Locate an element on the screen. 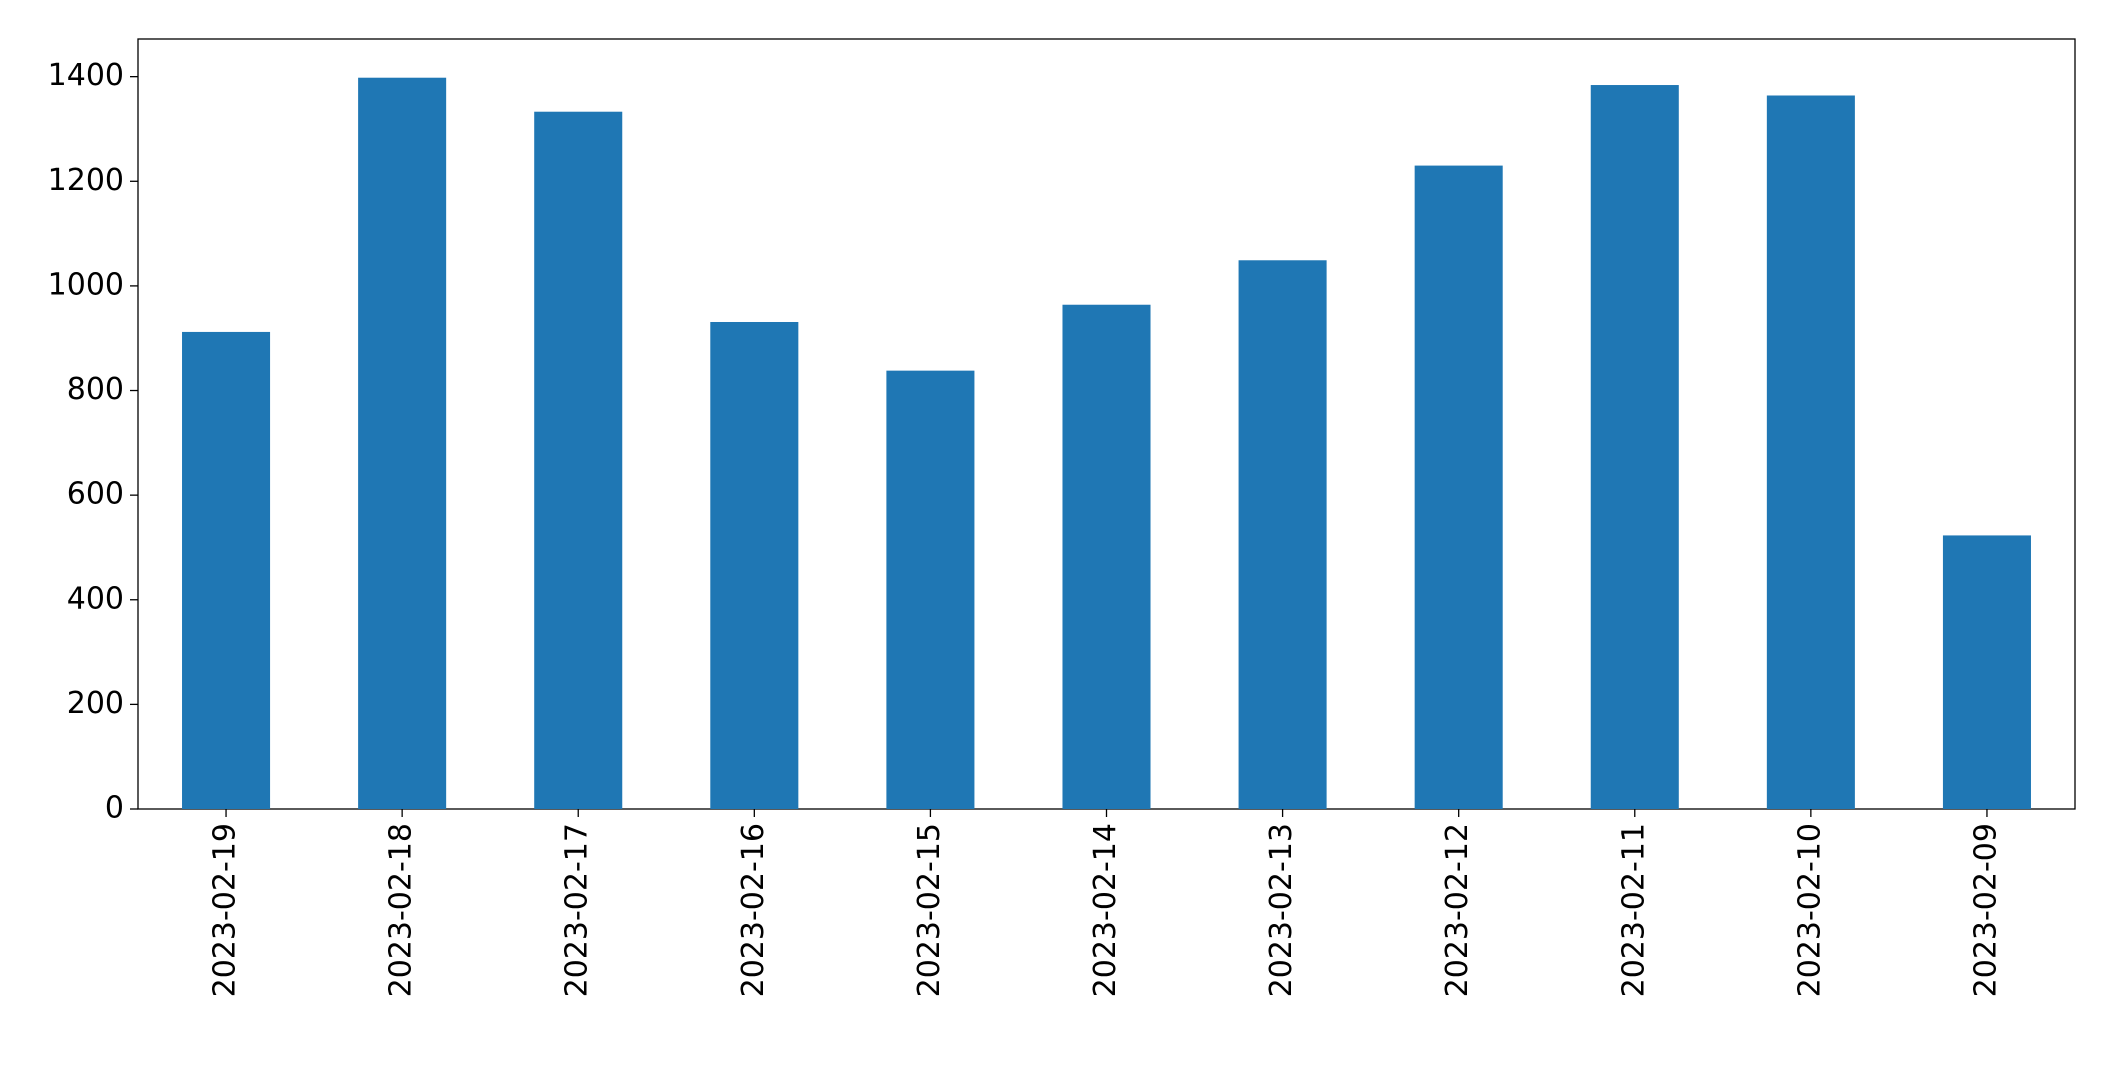 The height and width of the screenshot is (1065, 2115). x-tick-label: 2023-02-18 is located at coordinates (401, 910).